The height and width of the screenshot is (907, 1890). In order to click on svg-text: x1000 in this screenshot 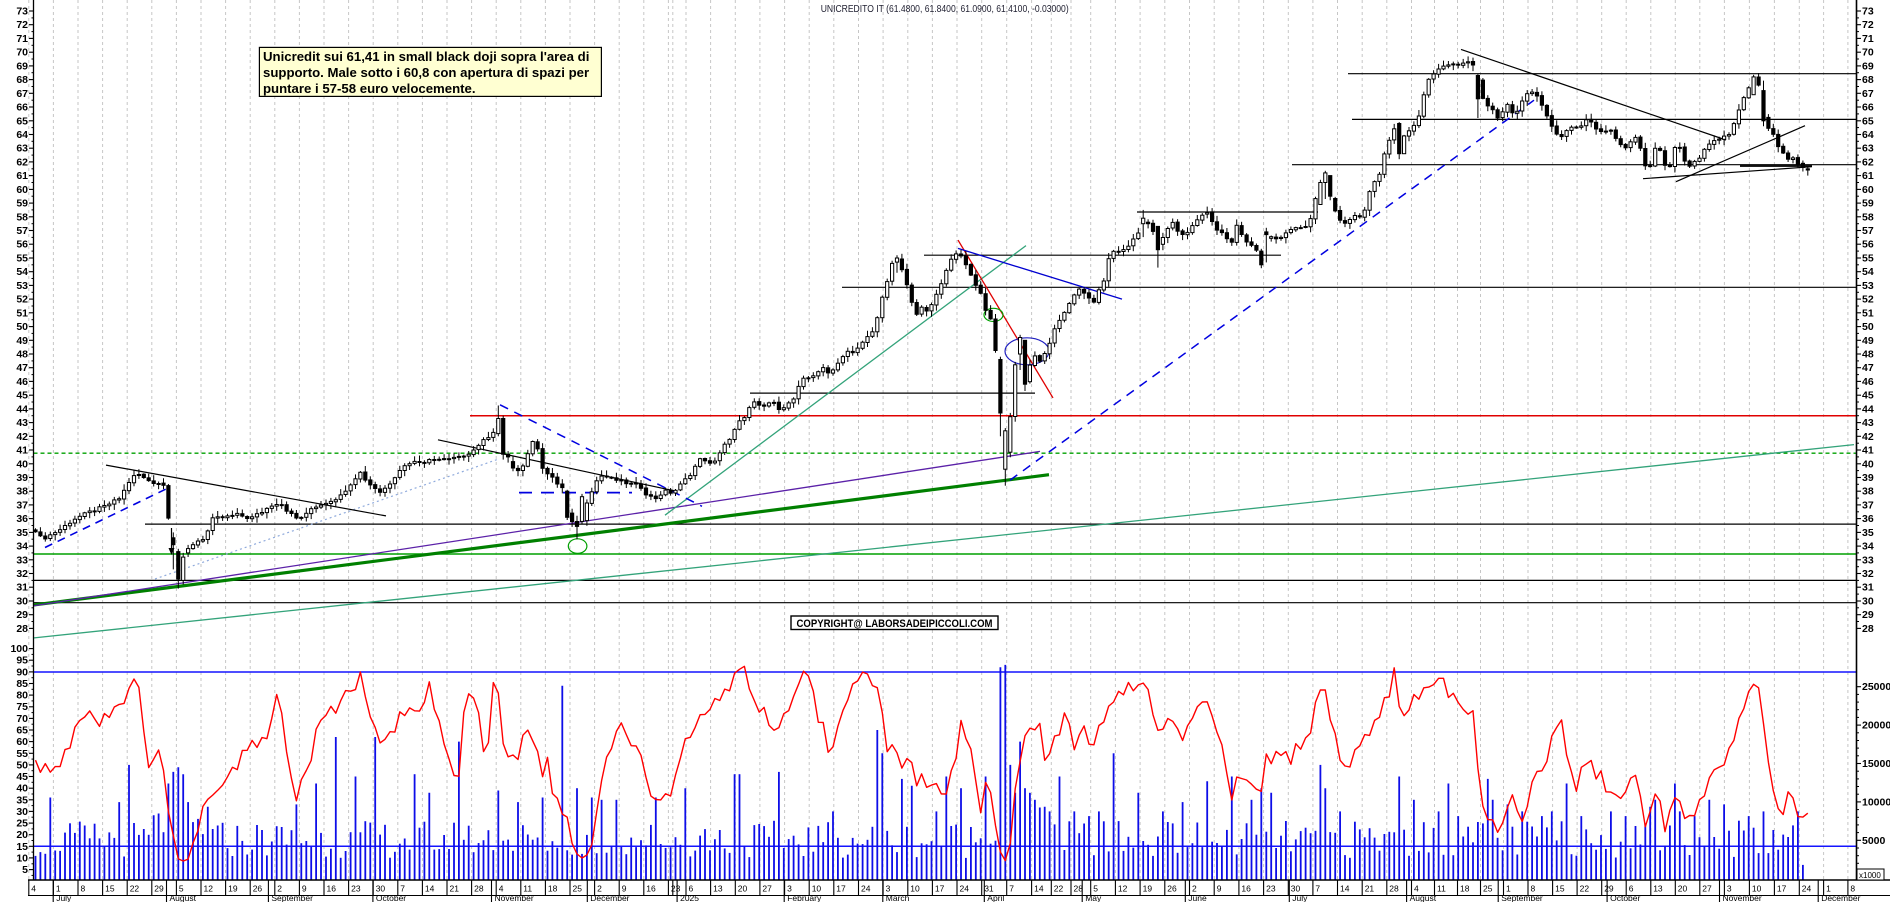, I will do `click(1870, 875)`.